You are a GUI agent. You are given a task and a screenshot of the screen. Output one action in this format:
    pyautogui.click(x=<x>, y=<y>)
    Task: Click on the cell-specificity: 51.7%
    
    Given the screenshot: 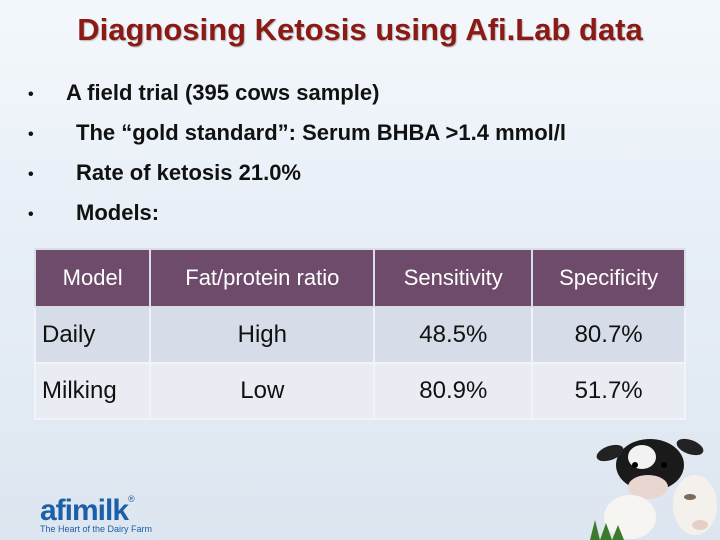 What is the action you would take?
    pyautogui.click(x=608, y=391)
    